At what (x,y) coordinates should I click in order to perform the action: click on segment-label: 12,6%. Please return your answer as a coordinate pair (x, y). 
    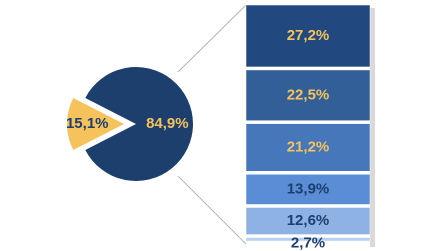
    Looking at the image, I should click on (308, 220).